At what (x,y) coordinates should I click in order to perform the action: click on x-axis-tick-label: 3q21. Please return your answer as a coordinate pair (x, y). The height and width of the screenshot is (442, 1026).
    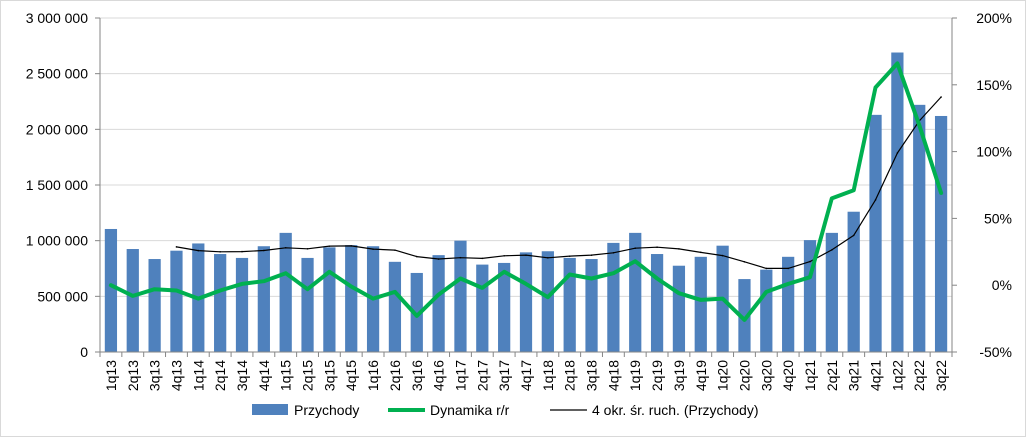
    Looking at the image, I should click on (854, 375).